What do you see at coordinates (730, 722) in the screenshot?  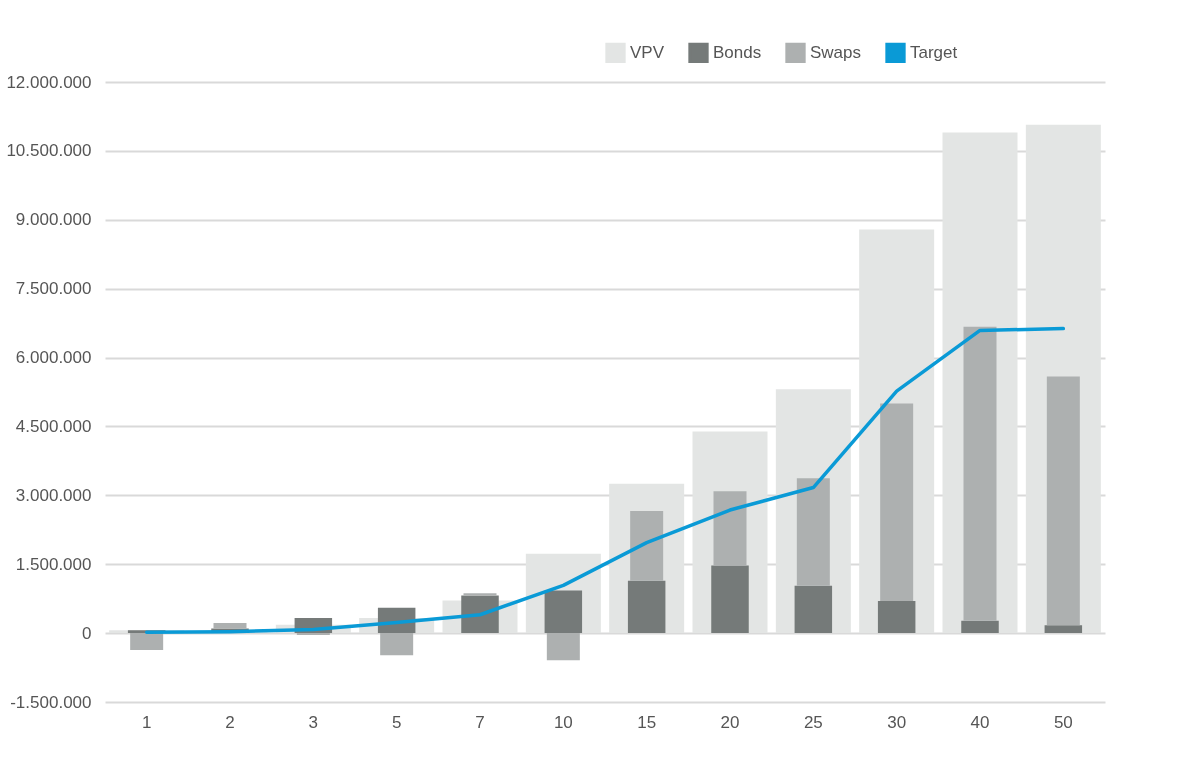 I see `x-tick-label: 20` at bounding box center [730, 722].